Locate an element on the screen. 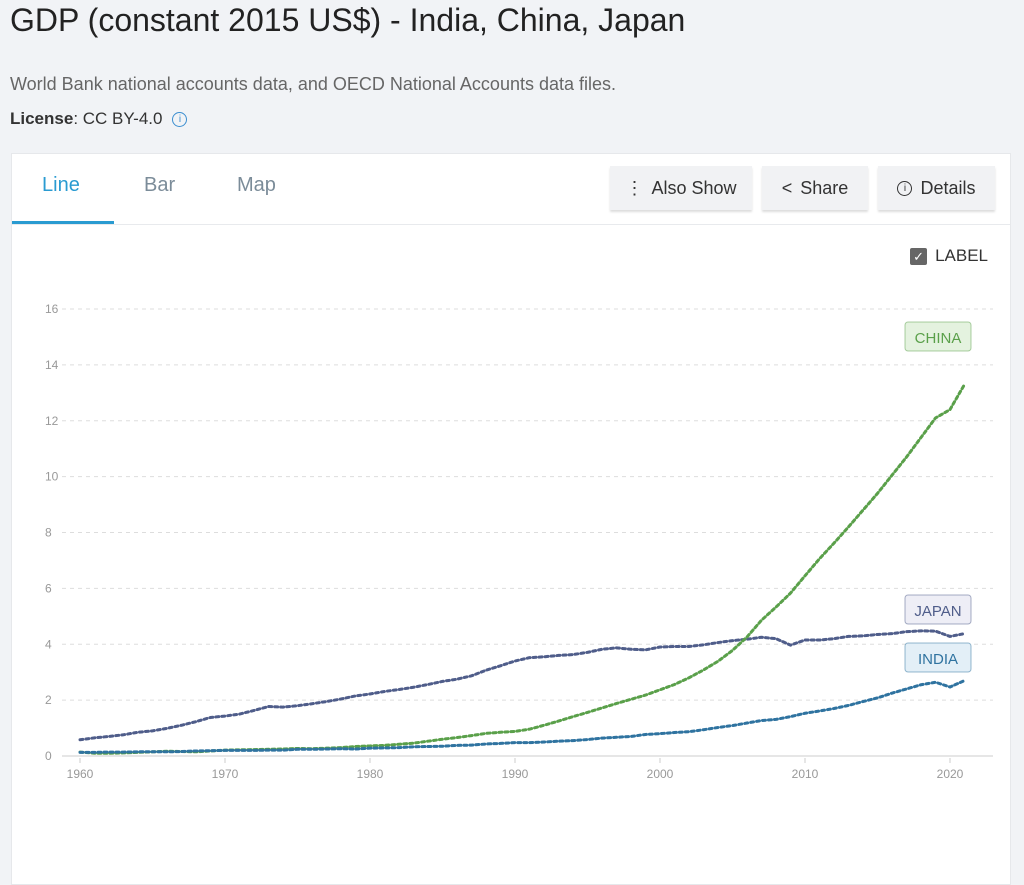 Image resolution: width=1024 pixels, height=885 pixels. y-tick-label: 12 is located at coordinates (52, 421).